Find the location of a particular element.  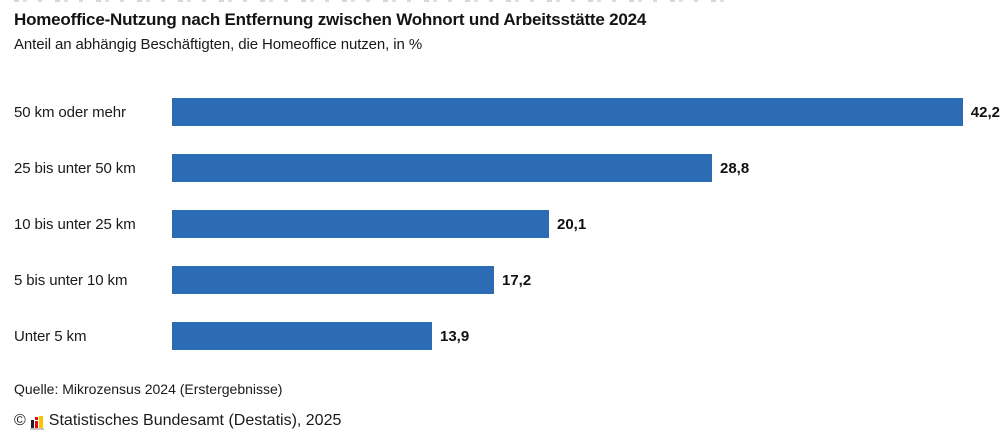

bar-area: 13,9 is located at coordinates (586, 336).